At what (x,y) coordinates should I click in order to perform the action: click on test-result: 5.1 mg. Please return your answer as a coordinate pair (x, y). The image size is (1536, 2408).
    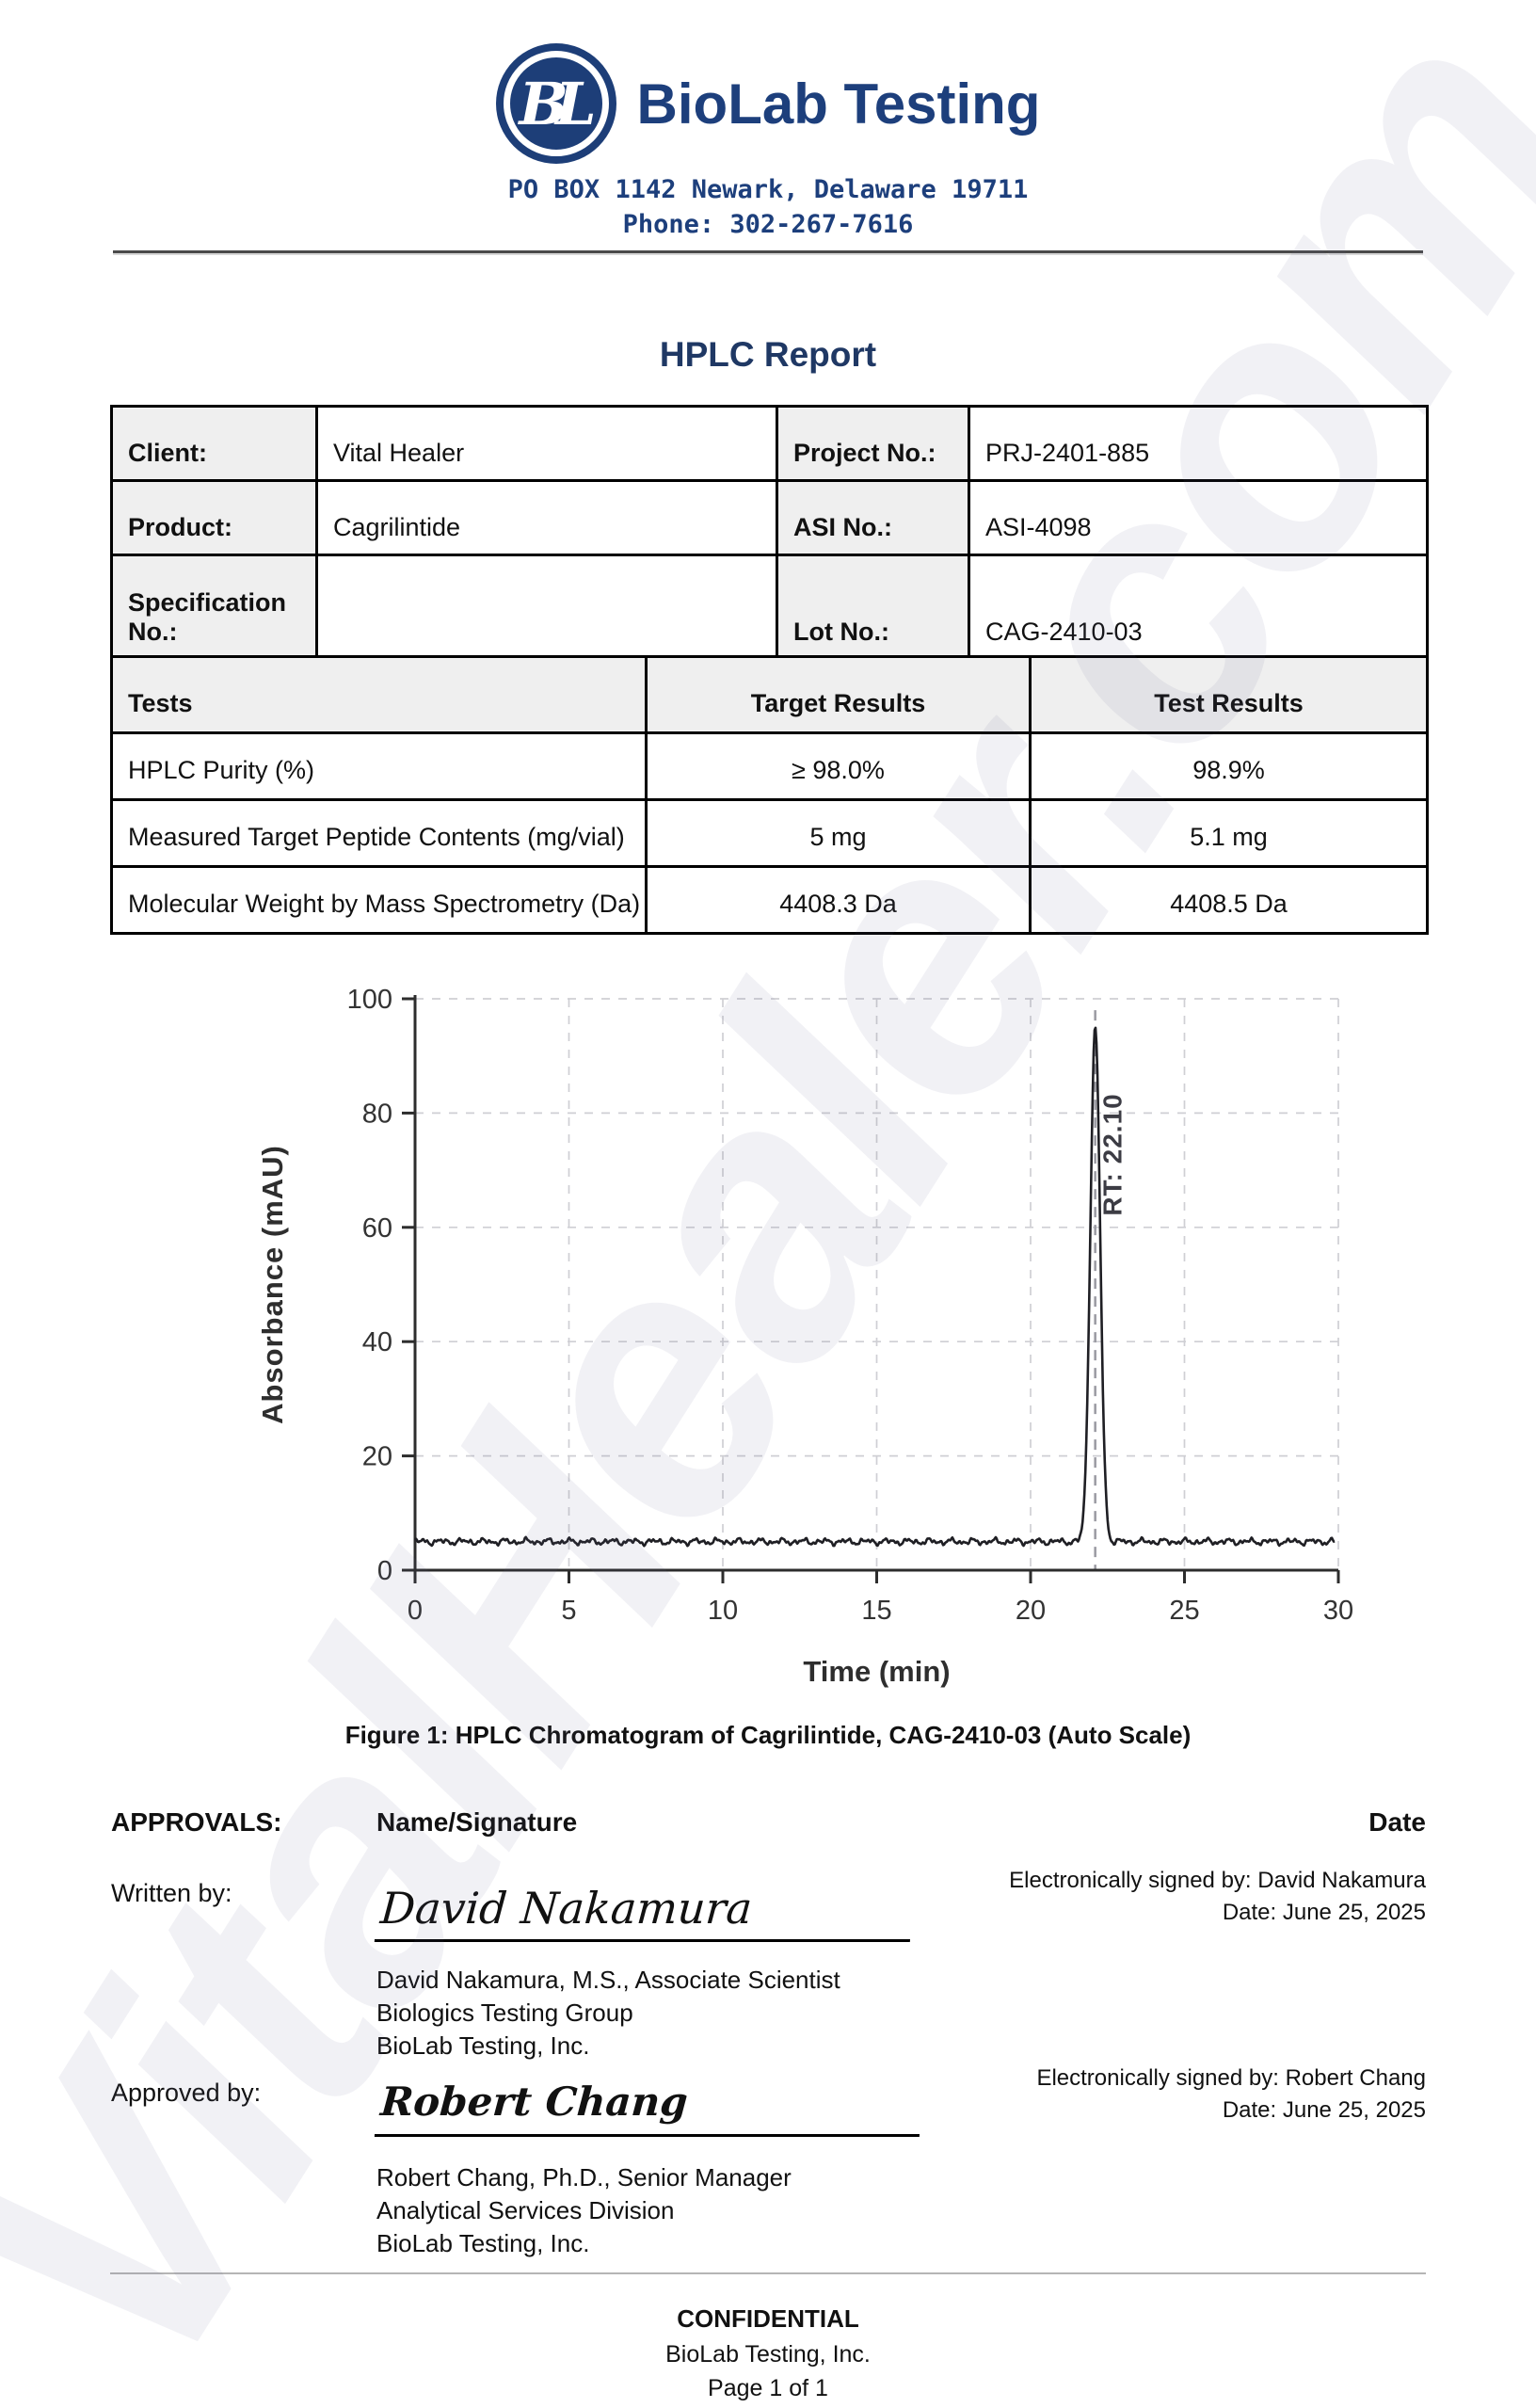
    Looking at the image, I should click on (1229, 833).